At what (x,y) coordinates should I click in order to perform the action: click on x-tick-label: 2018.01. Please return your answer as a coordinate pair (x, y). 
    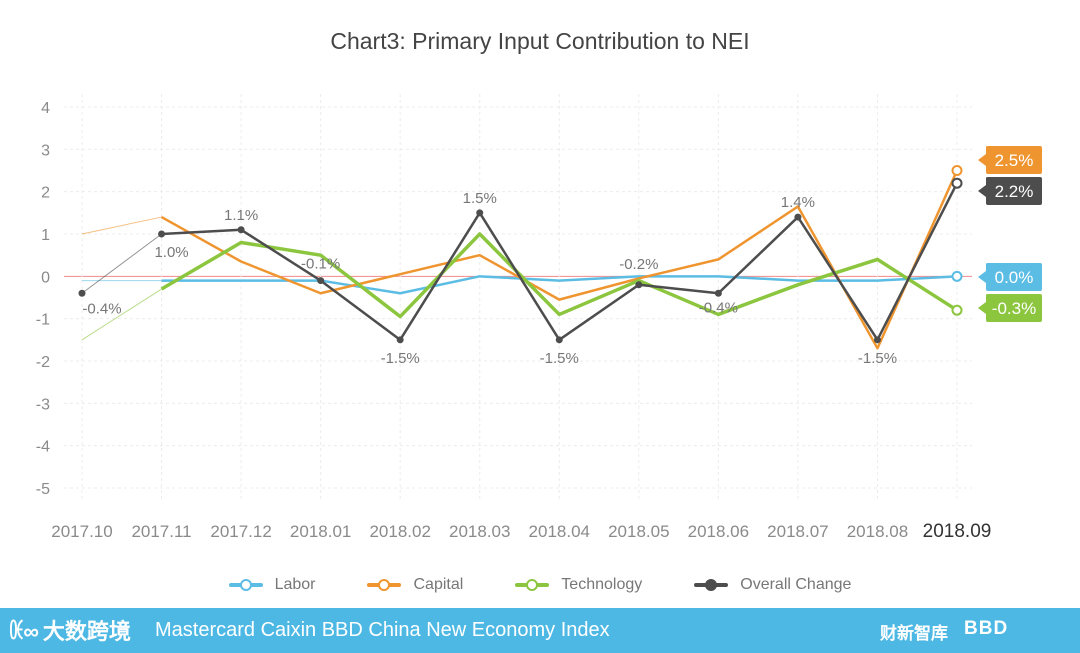
    Looking at the image, I should click on (320, 531).